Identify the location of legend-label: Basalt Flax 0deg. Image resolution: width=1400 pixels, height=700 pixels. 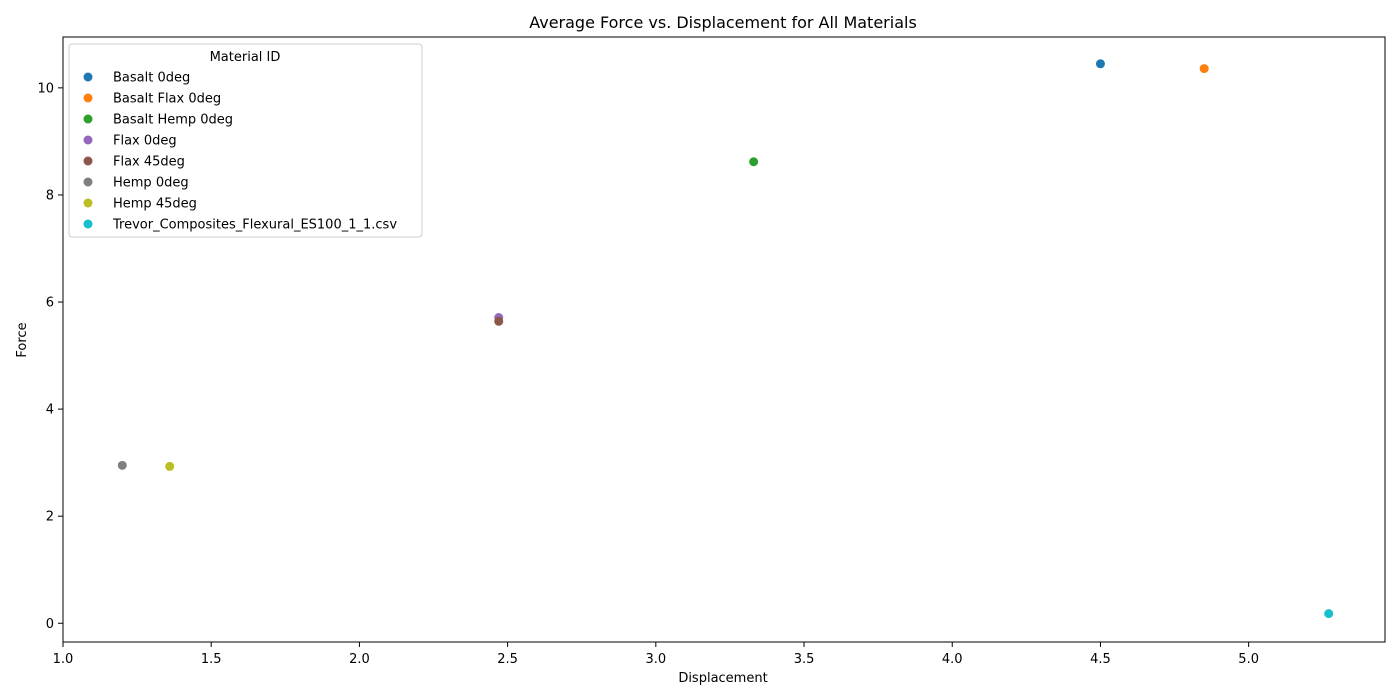
(167, 99).